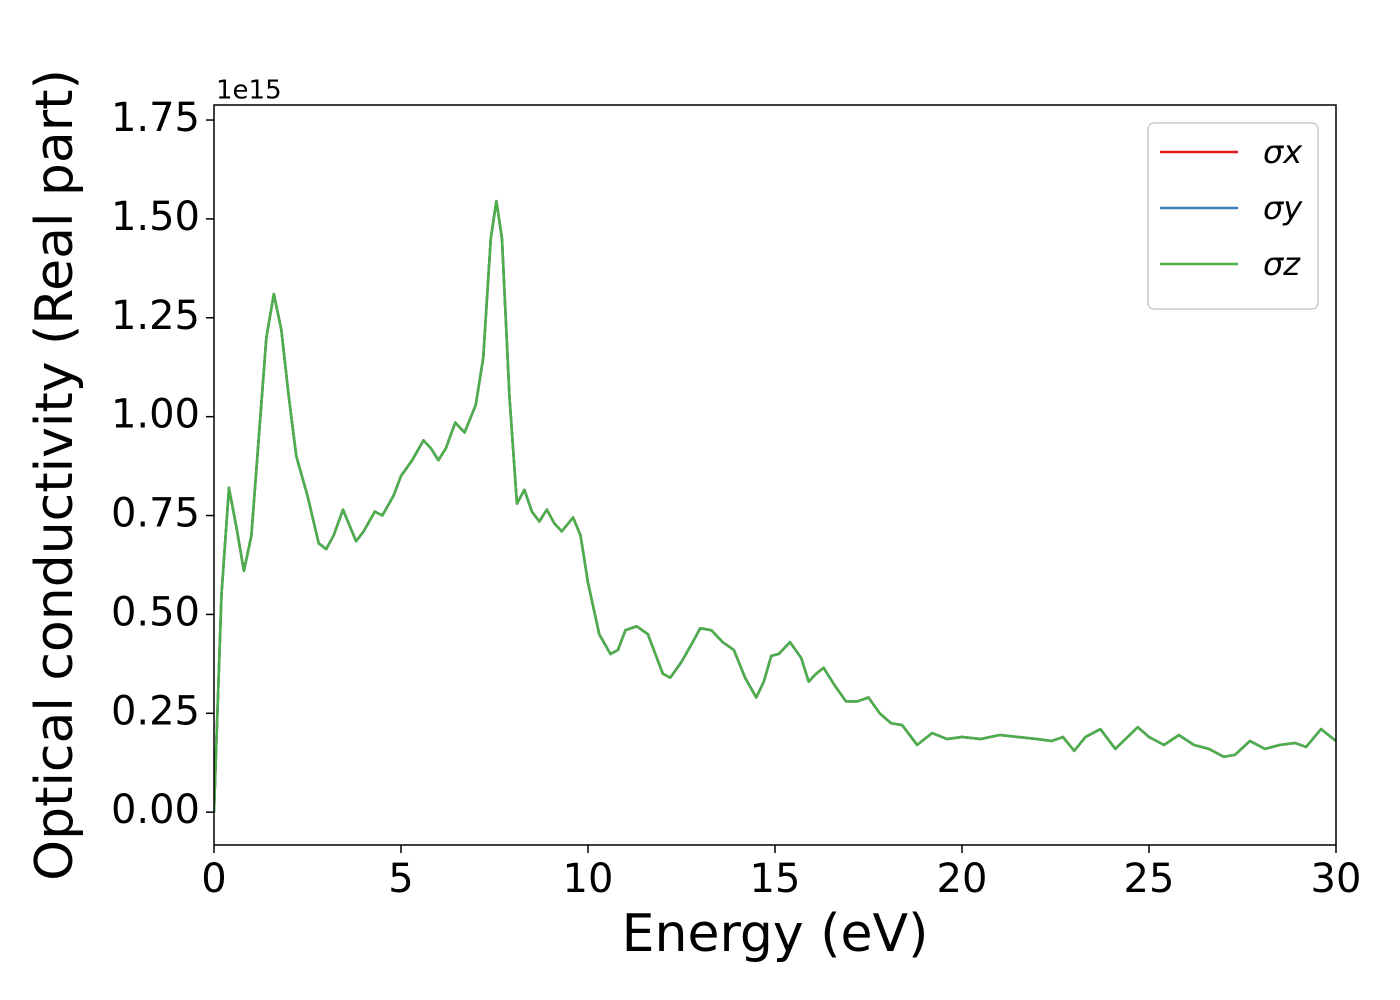  What do you see at coordinates (155, 118) in the screenshot?
I see `y-tick-label: 1.75` at bounding box center [155, 118].